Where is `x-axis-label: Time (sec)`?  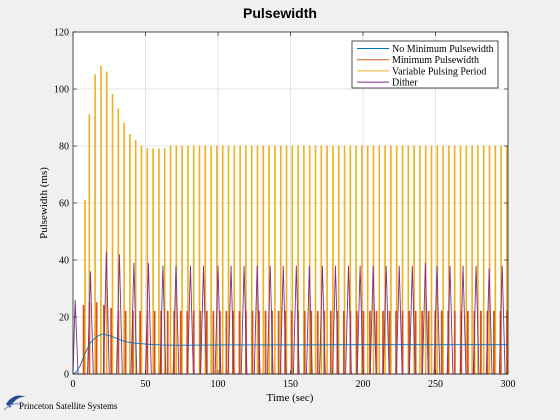 x-axis-label: Time (sec) is located at coordinates (290, 398).